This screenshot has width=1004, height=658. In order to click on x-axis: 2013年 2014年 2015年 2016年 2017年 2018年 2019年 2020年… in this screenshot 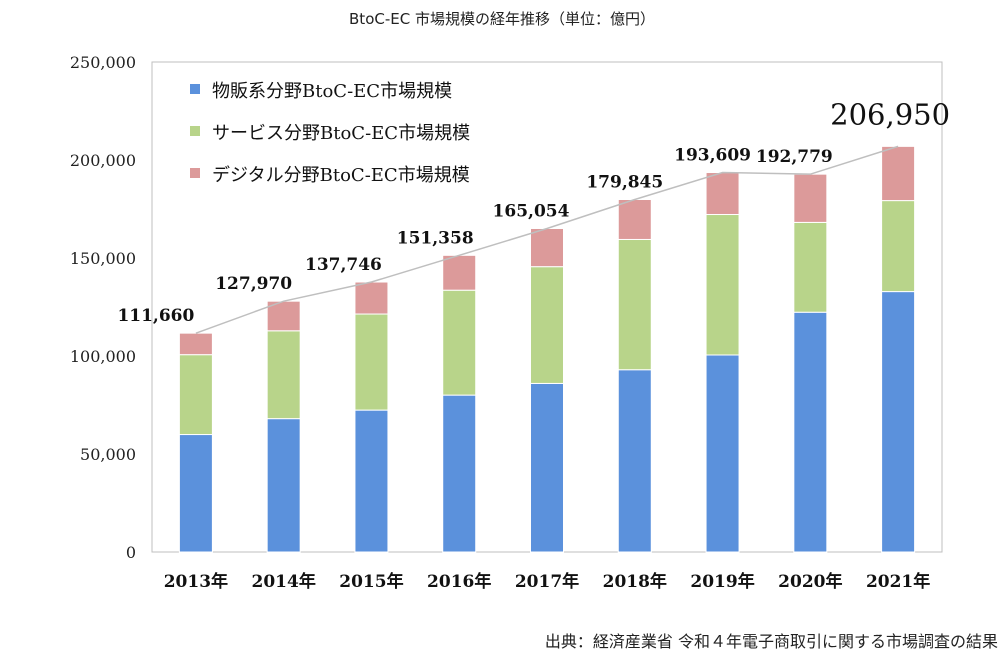, I will do `click(547, 581)`.